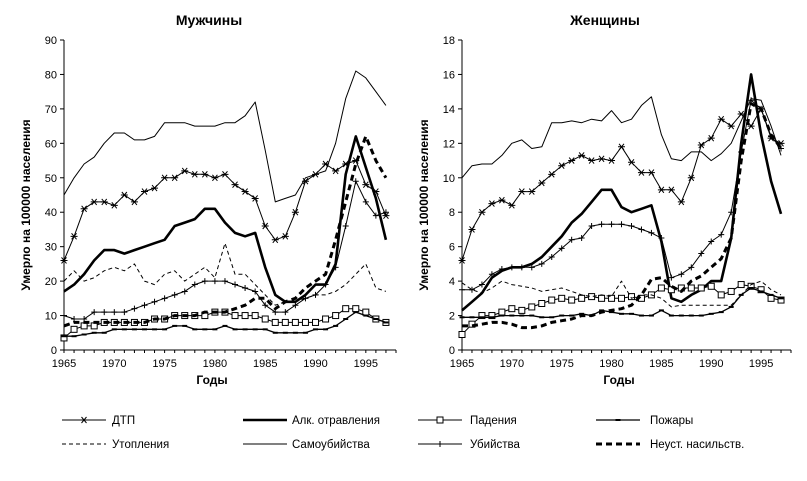 This screenshot has height=481, width=807. Describe the element at coordinates (51, 75) in the screenshot. I see `y-tick-label: 80` at that location.